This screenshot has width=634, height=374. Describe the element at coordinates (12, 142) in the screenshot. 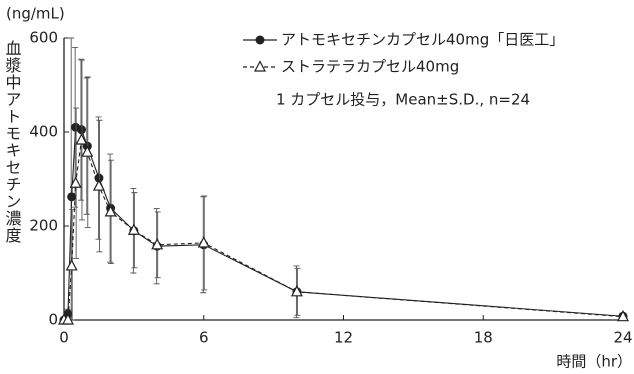

I see `y-axis-label: 血漿中アトモキセチン濃度` at that location.